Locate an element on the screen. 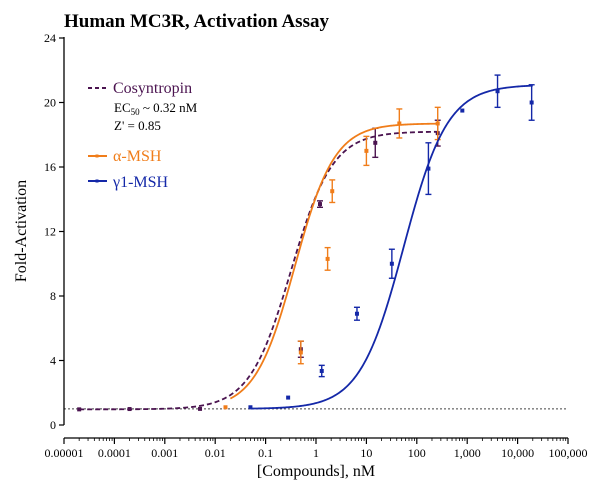 The width and height of the screenshot is (600, 494). x-axis-label: [Compounds], nM is located at coordinates (316, 471).